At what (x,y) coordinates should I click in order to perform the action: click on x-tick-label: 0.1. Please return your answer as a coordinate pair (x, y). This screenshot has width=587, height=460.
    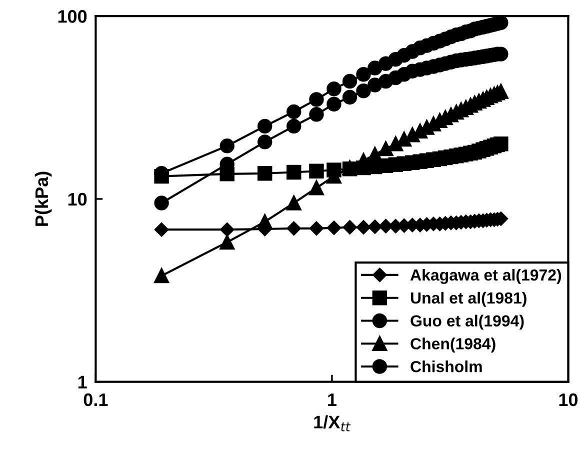
    Looking at the image, I should click on (96, 399).